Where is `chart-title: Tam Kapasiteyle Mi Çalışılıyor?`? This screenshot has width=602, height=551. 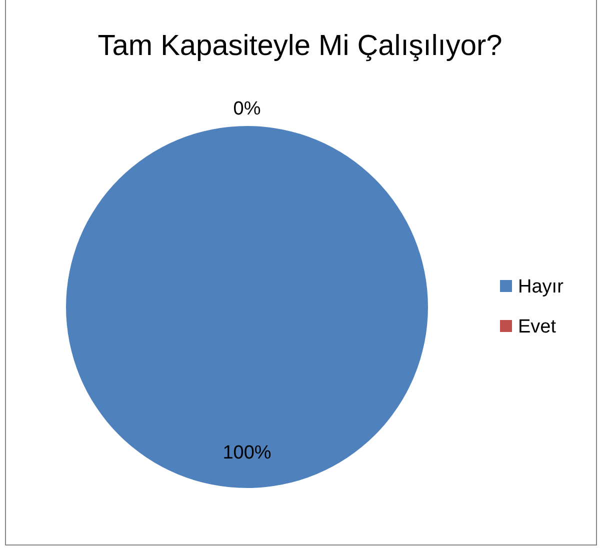
chart-title: Tam Kapasiteyle Mi Çalışılıyor? is located at coordinates (300, 46).